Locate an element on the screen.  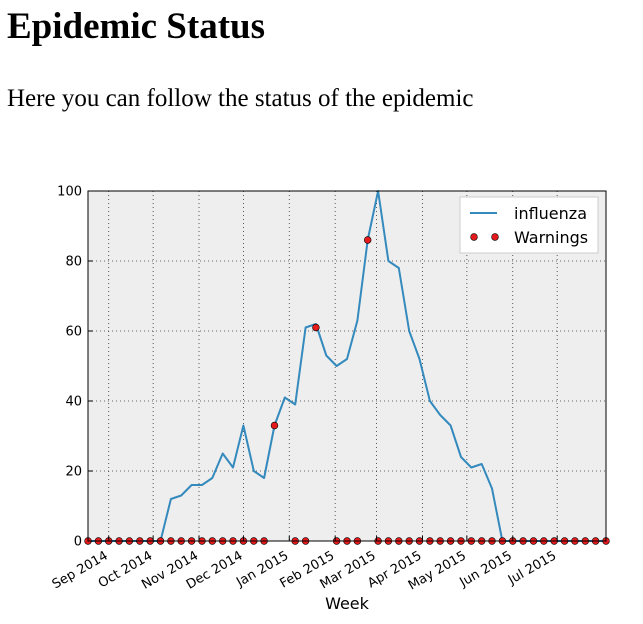
page-title: Epidemic Status is located at coordinates (136, 26).